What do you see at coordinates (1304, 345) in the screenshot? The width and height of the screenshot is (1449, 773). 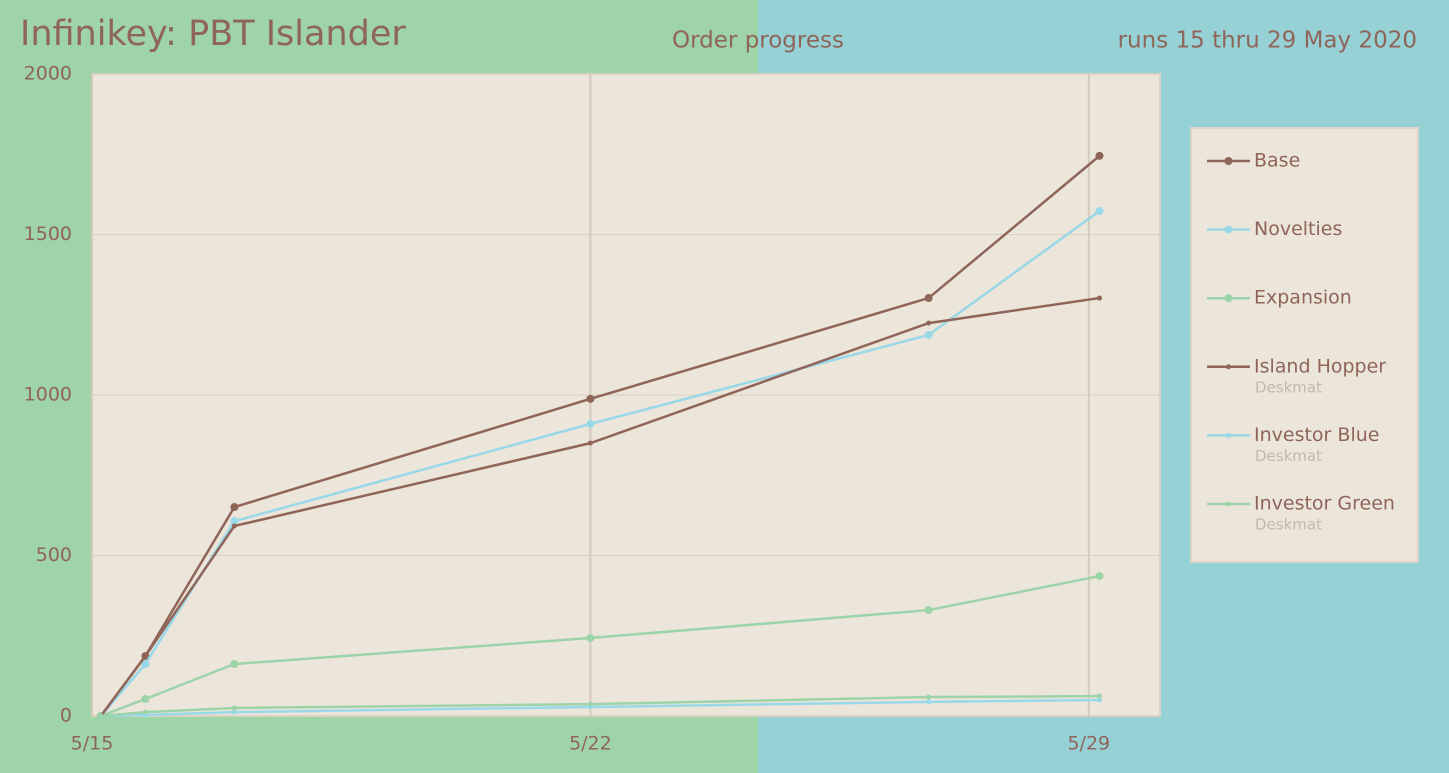 I see `legend` at bounding box center [1304, 345].